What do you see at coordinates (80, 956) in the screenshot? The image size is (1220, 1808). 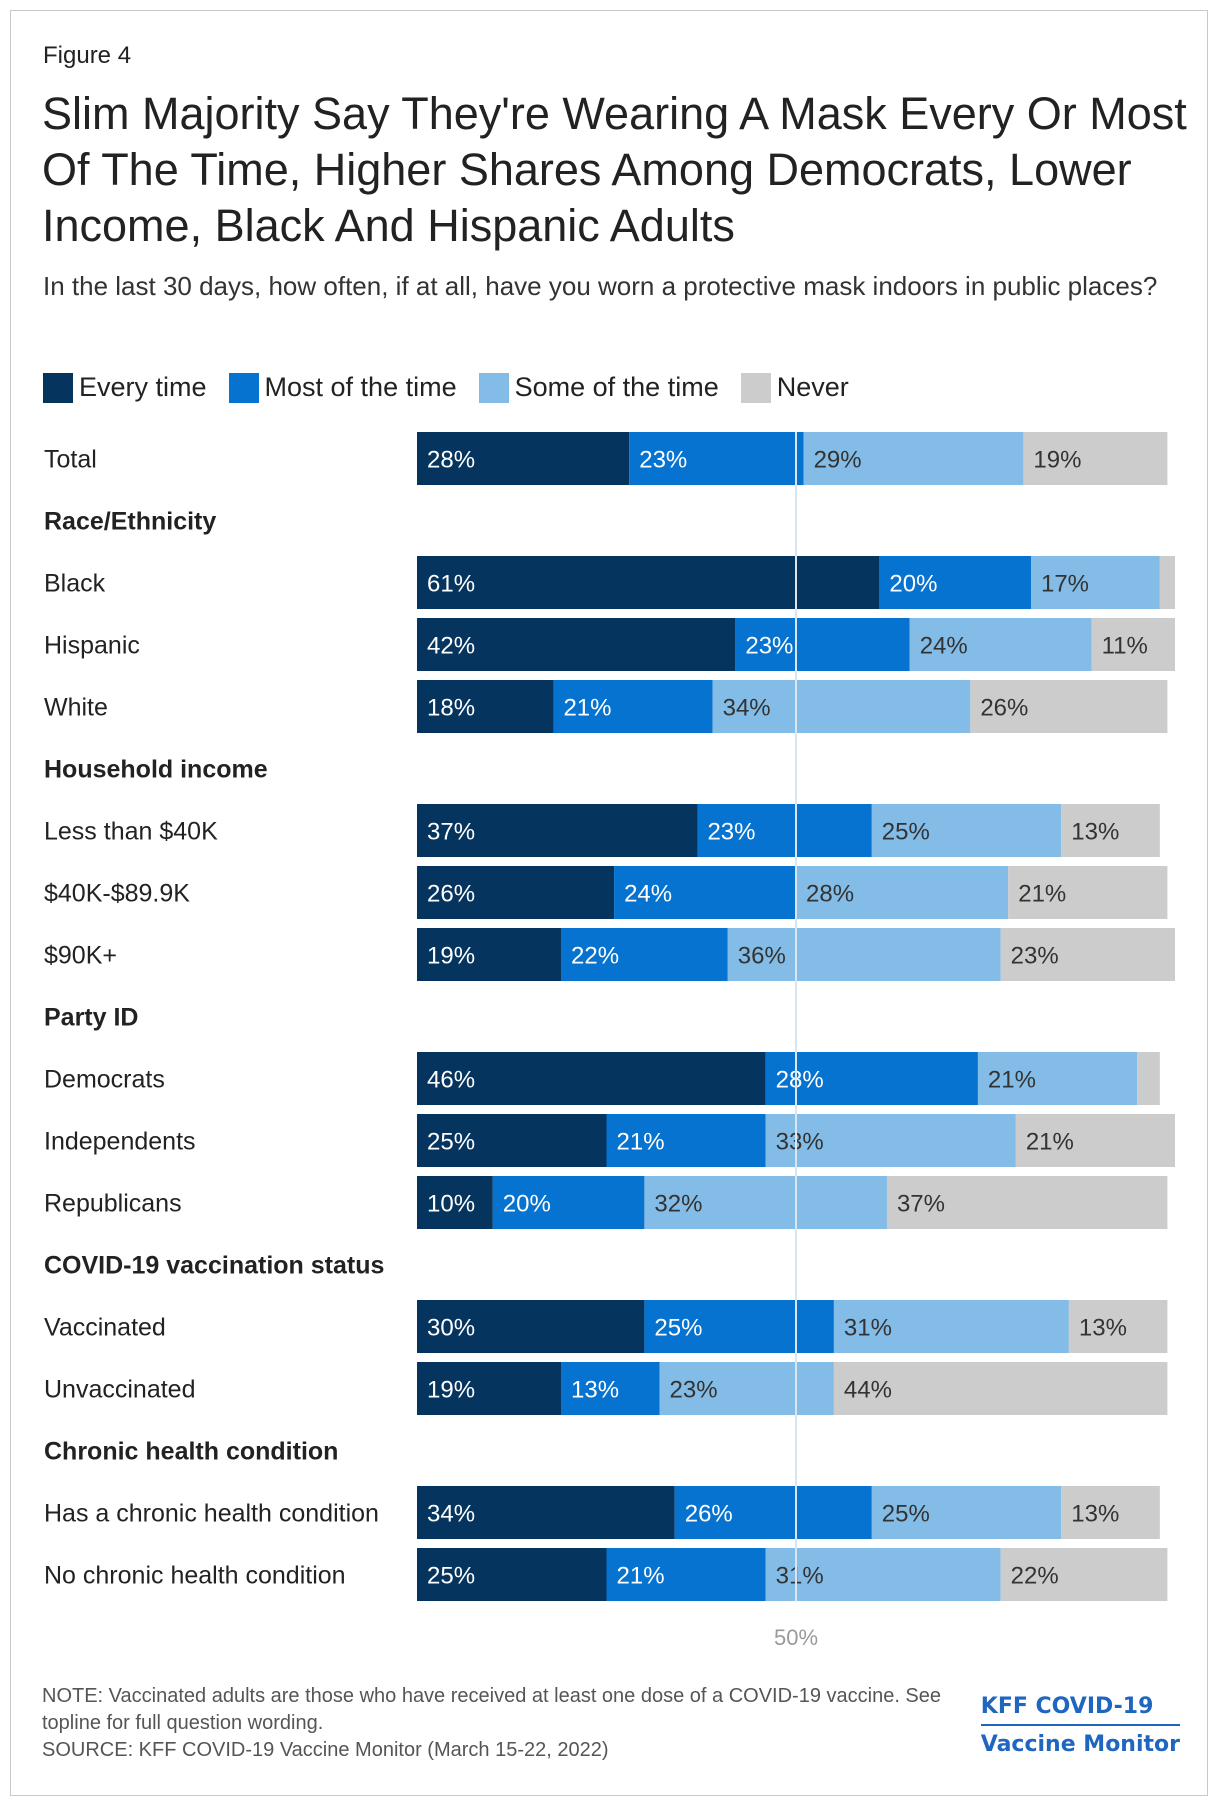 I see `row-label-90k: $90K+` at bounding box center [80, 956].